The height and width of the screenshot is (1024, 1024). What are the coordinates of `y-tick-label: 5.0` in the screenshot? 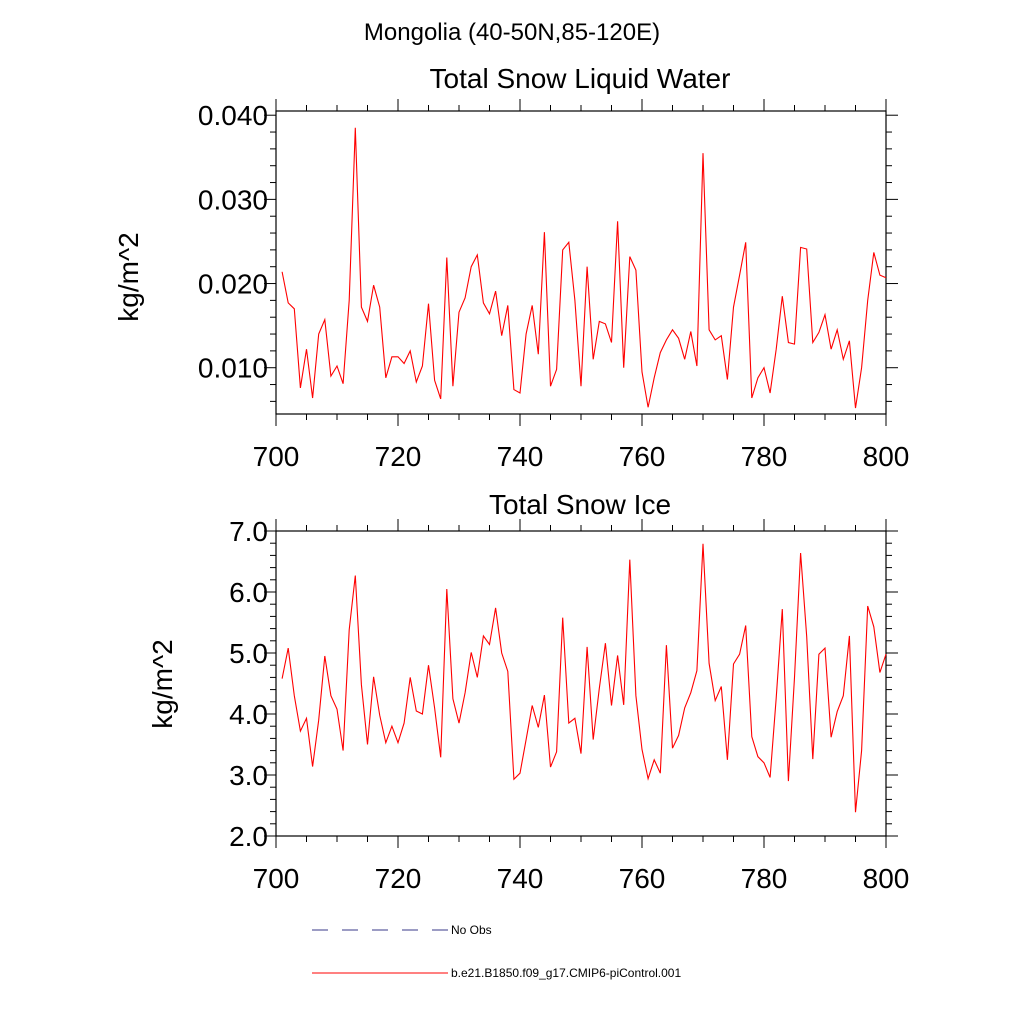 It's located at (248, 653).